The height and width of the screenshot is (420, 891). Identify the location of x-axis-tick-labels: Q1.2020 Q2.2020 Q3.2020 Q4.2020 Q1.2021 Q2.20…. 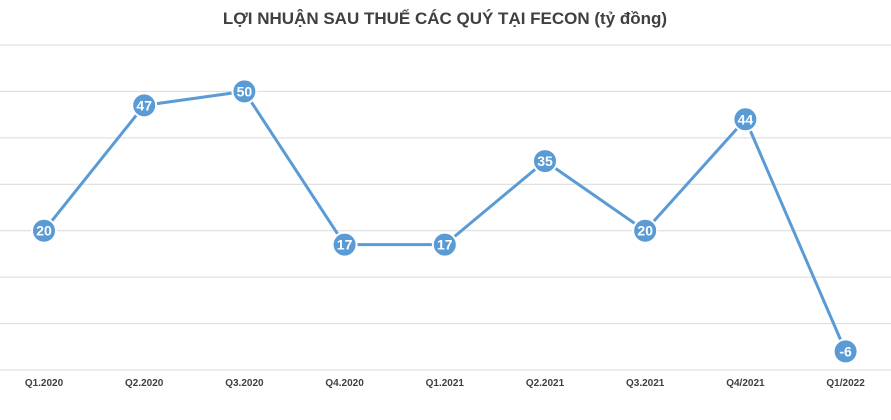
(445, 383).